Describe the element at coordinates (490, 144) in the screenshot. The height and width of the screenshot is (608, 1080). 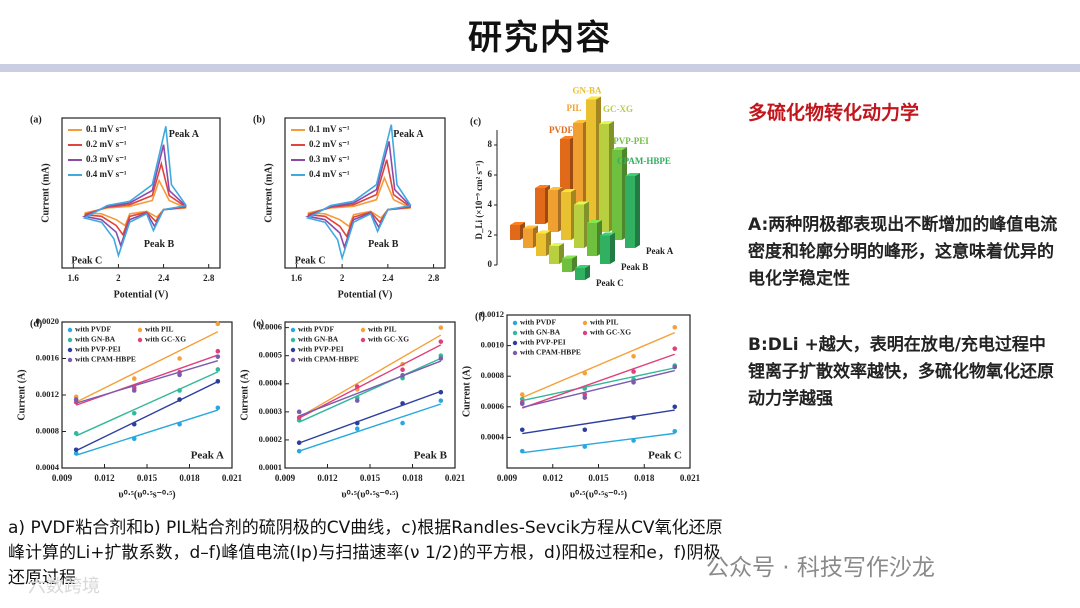
I see `y-tick-label: 8` at that location.